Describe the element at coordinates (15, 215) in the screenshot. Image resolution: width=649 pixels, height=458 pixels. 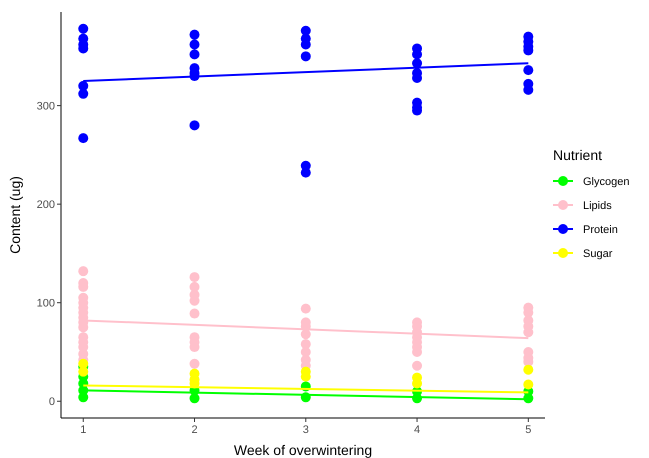
I see `y-axis-title: Content (ug)` at that location.